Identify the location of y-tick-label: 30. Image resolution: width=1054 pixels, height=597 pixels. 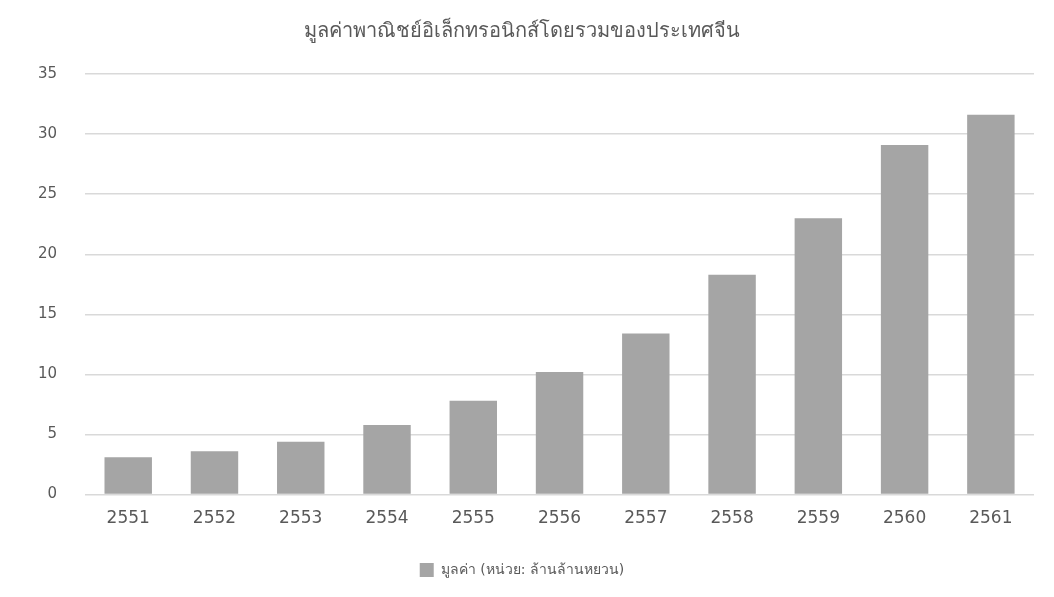
(47, 132).